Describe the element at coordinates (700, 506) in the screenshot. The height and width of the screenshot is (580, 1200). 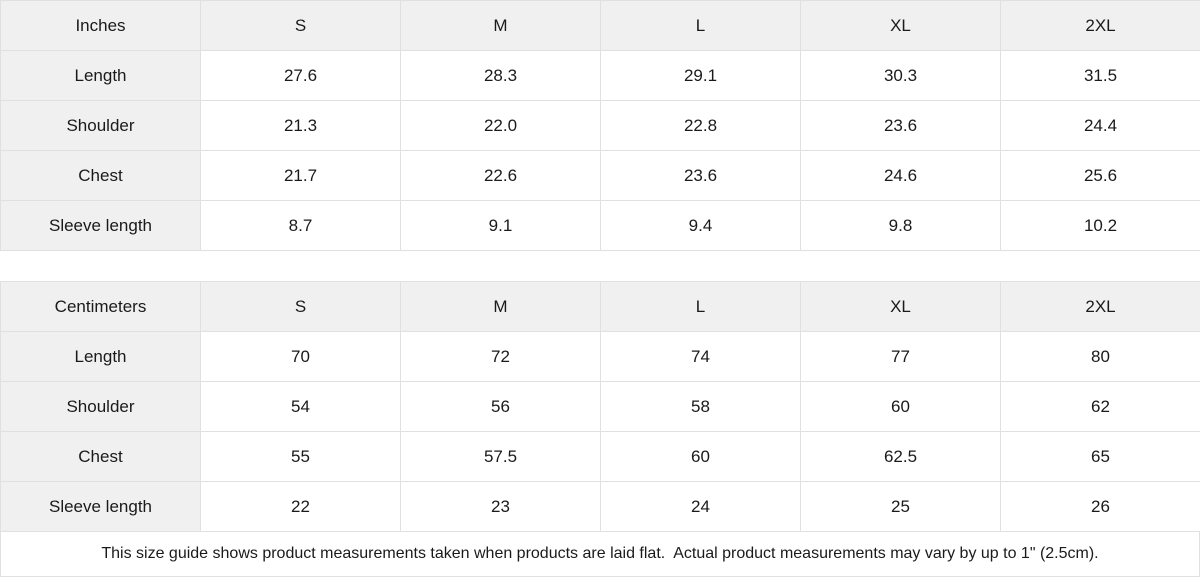
I see `value-cell: 24` at that location.